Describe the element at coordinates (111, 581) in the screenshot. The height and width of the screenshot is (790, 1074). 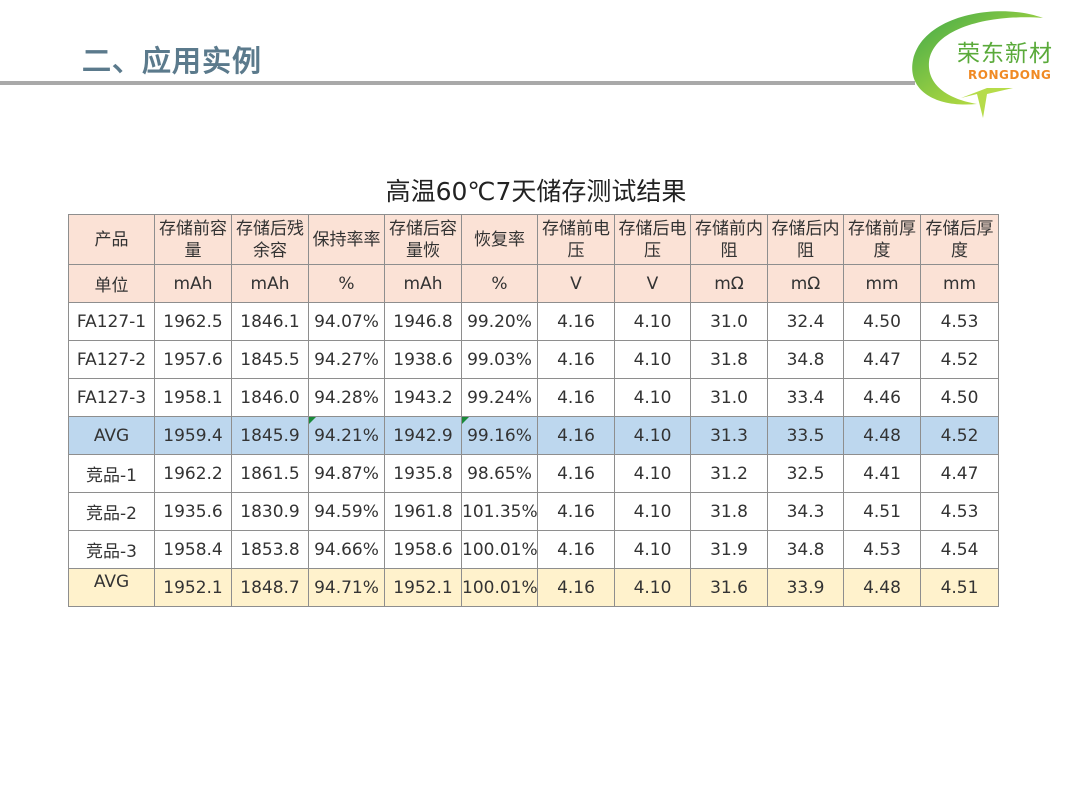
I see `avg-label: AVG` at that location.